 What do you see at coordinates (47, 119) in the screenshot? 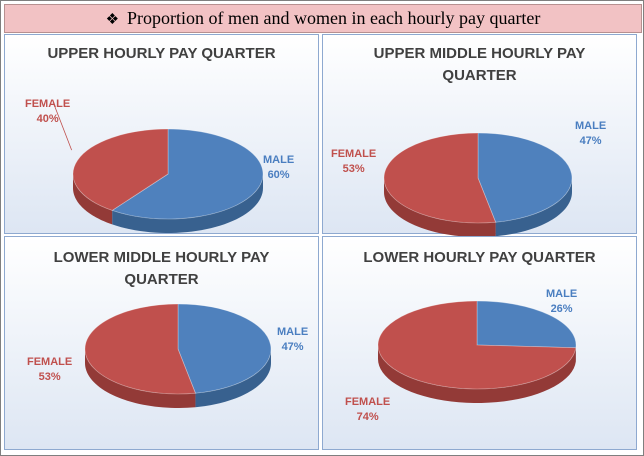
I see `female-percent: 40%` at bounding box center [47, 119].